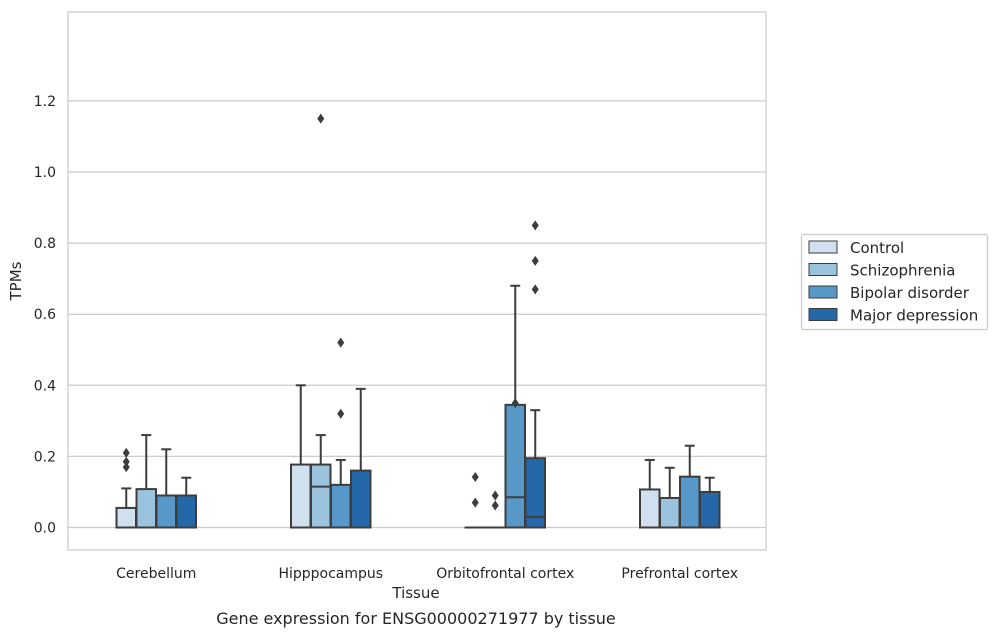 The height and width of the screenshot is (637, 997). I want to click on legend-label: Control, so click(877, 248).